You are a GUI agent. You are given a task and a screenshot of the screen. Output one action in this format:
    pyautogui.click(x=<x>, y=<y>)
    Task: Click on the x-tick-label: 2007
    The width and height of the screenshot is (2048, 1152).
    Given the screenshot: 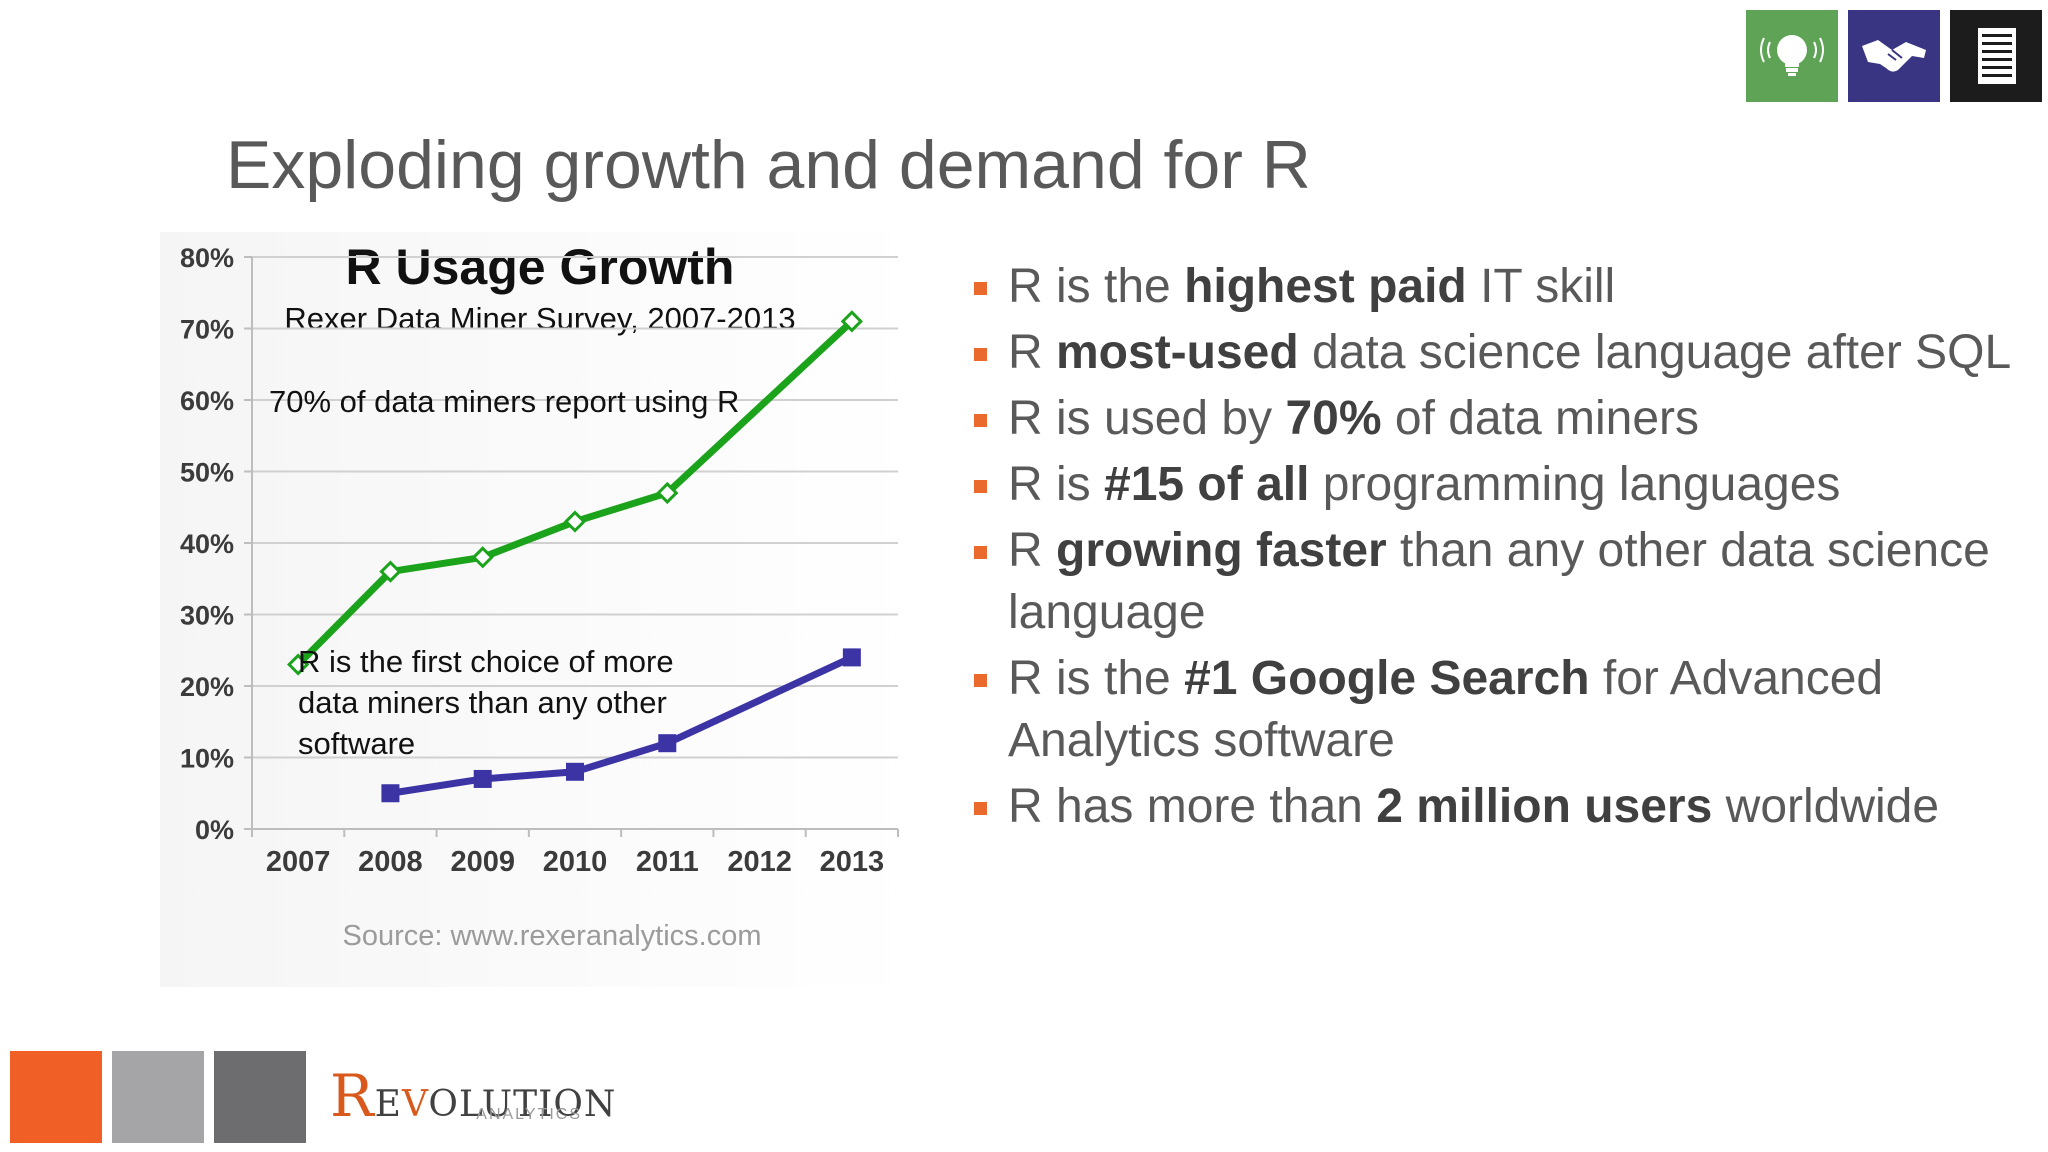 What is the action you would take?
    pyautogui.click(x=298, y=862)
    